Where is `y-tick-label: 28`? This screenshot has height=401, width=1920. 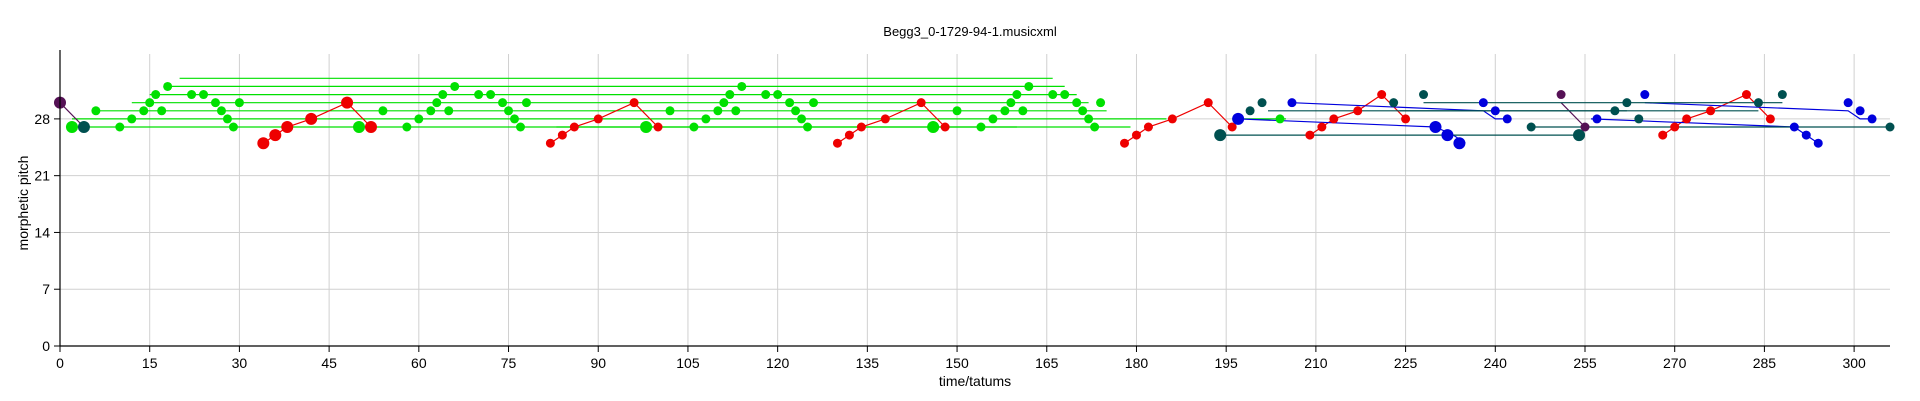
y-tick-label: 28 is located at coordinates (42, 119).